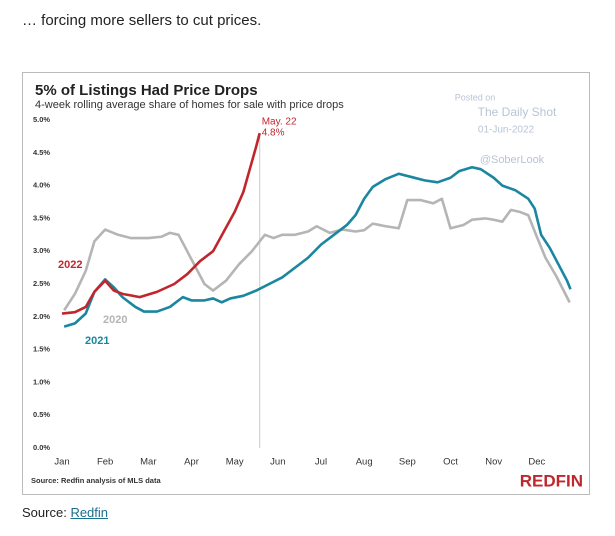  I want to click on y-tick-label: 0.0%, so click(41, 447).